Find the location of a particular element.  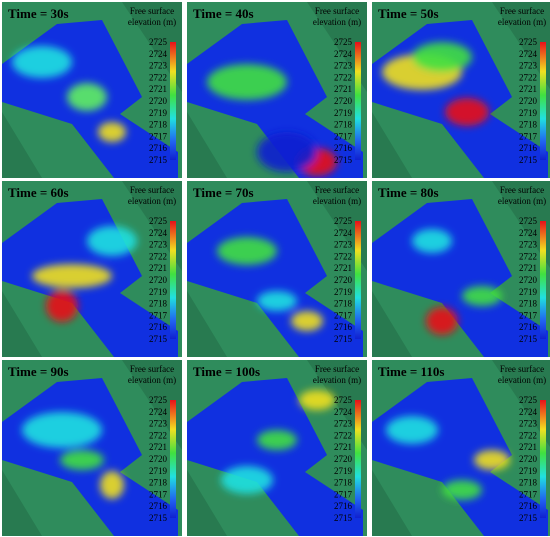

time-label: Time = 60s is located at coordinates (38, 192).